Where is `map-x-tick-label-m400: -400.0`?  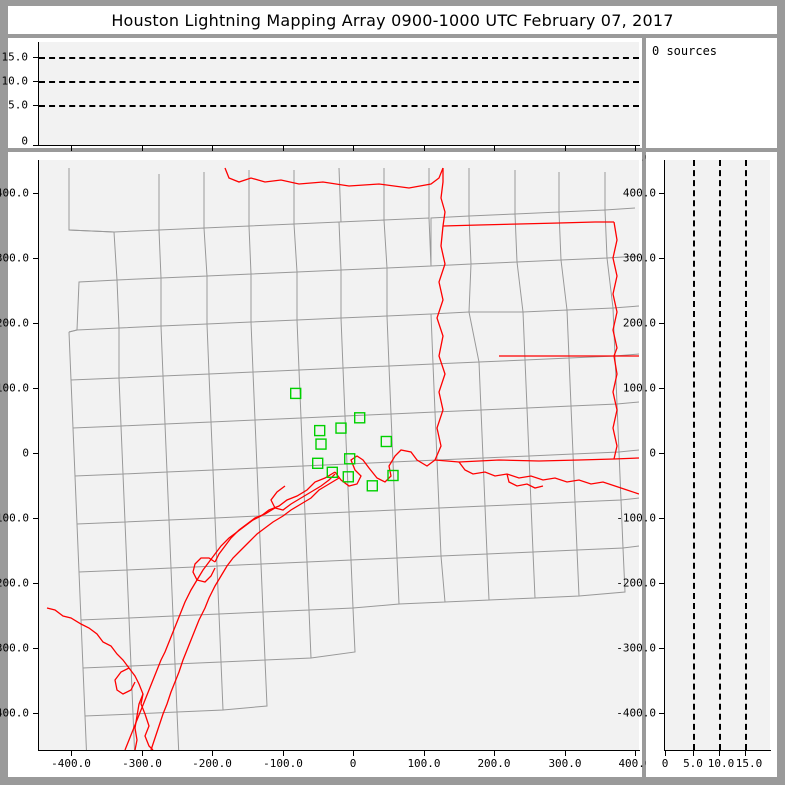 map-x-tick-label-m400: -400.0 is located at coordinates (71, 763).